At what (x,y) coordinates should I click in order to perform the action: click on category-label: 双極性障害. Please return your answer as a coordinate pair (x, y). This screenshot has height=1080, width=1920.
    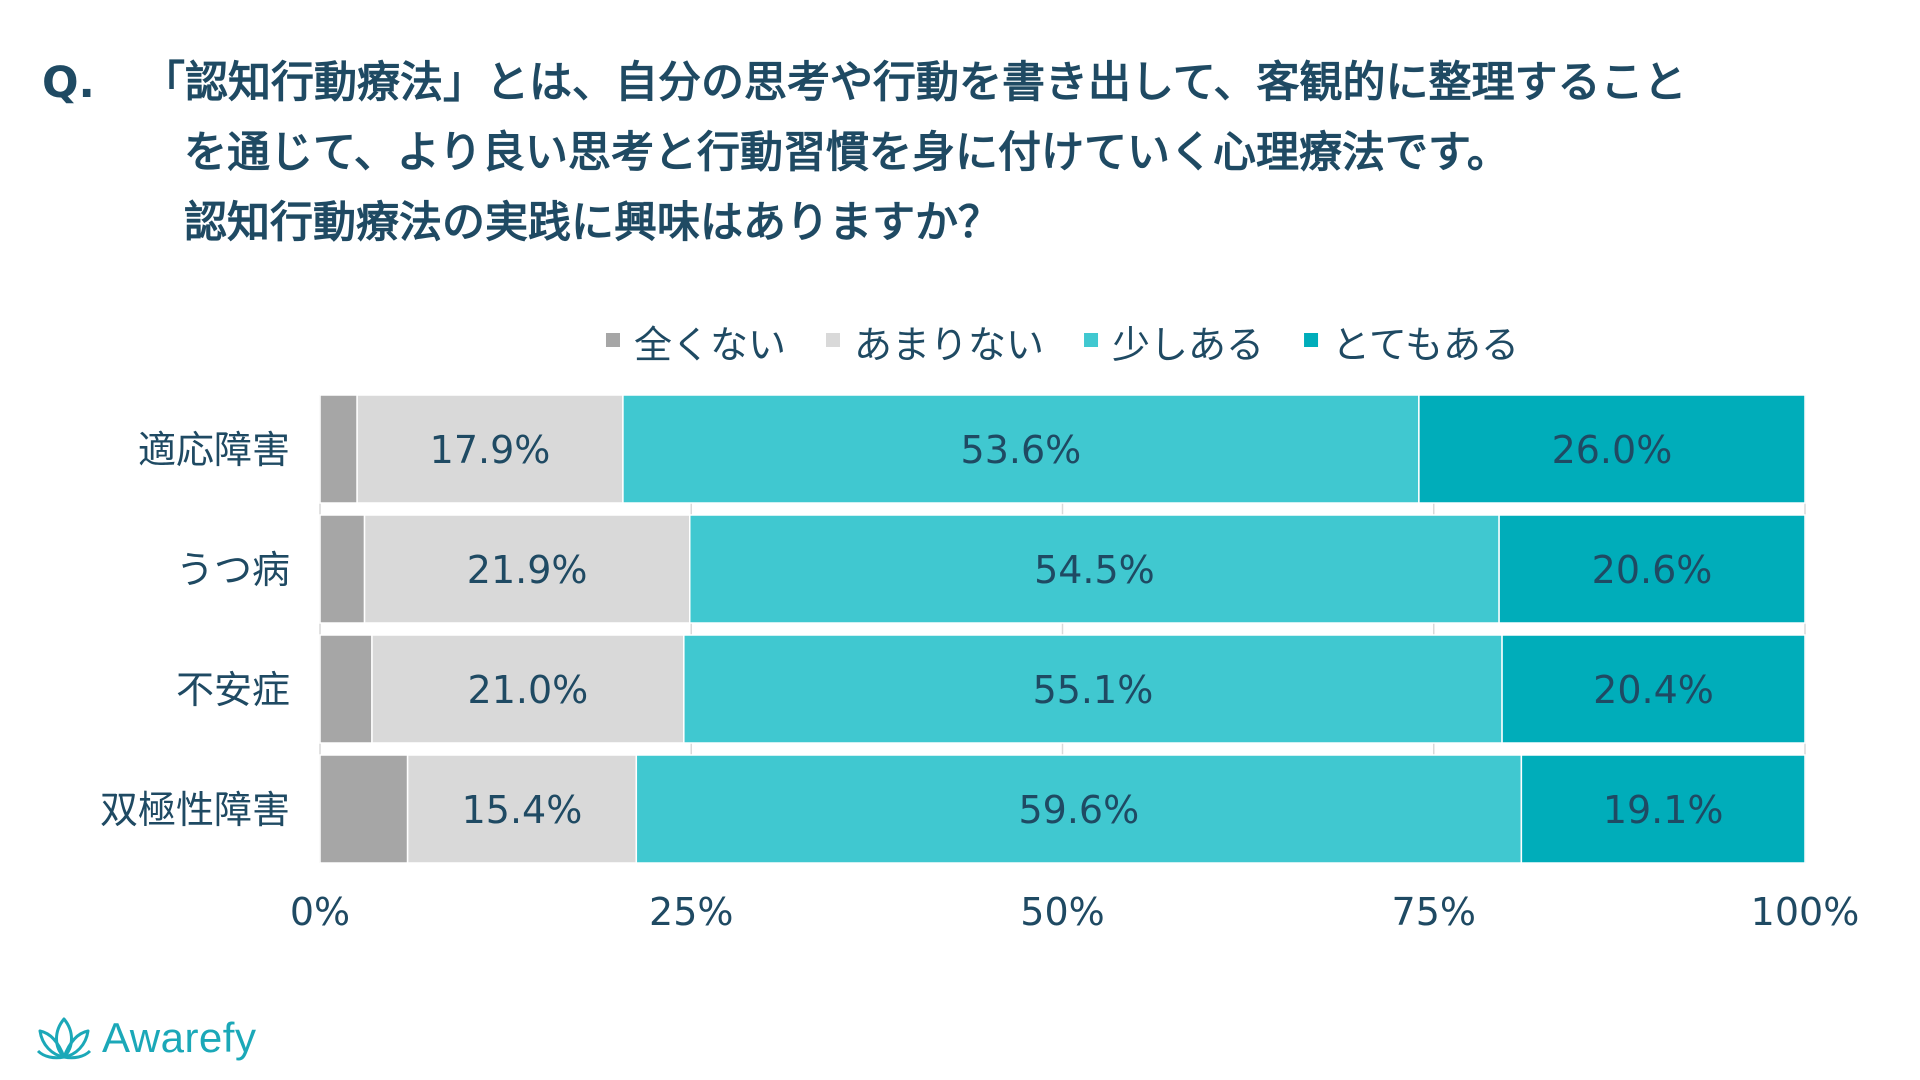
    Looking at the image, I should click on (195, 810).